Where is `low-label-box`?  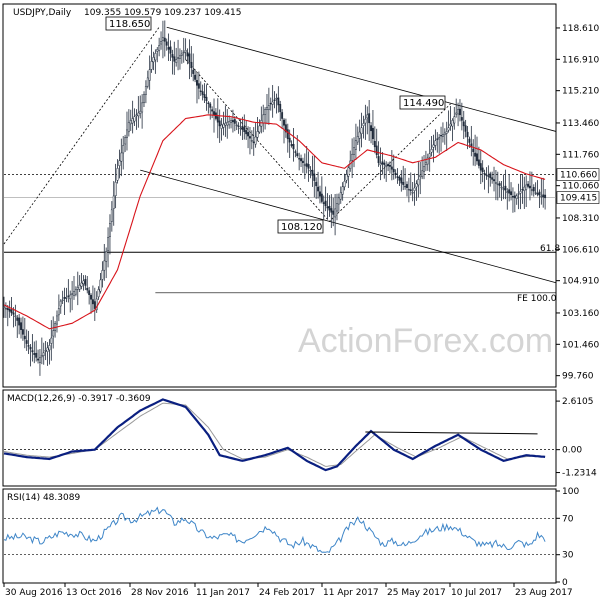
low-label-box is located at coordinates (300, 226).